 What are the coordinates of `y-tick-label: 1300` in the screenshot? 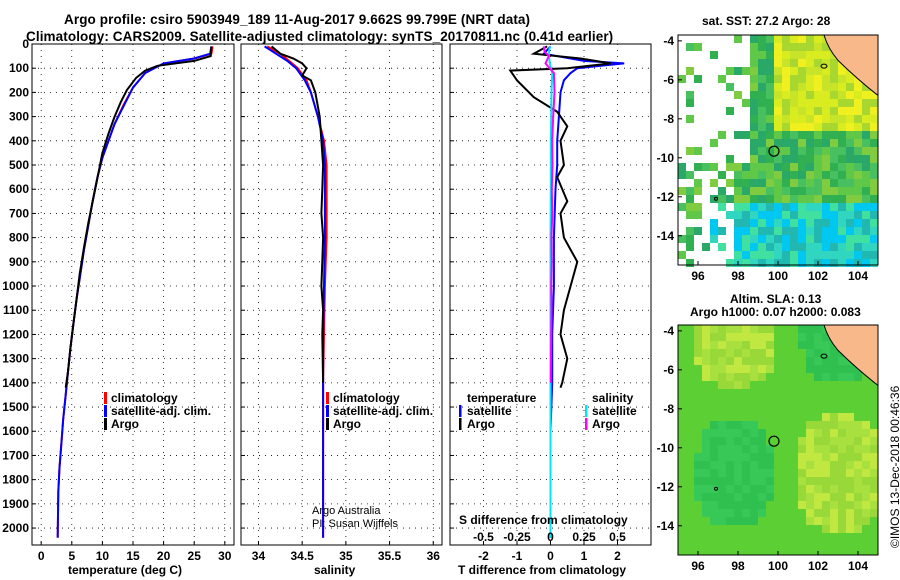 It's located at (15, 359).